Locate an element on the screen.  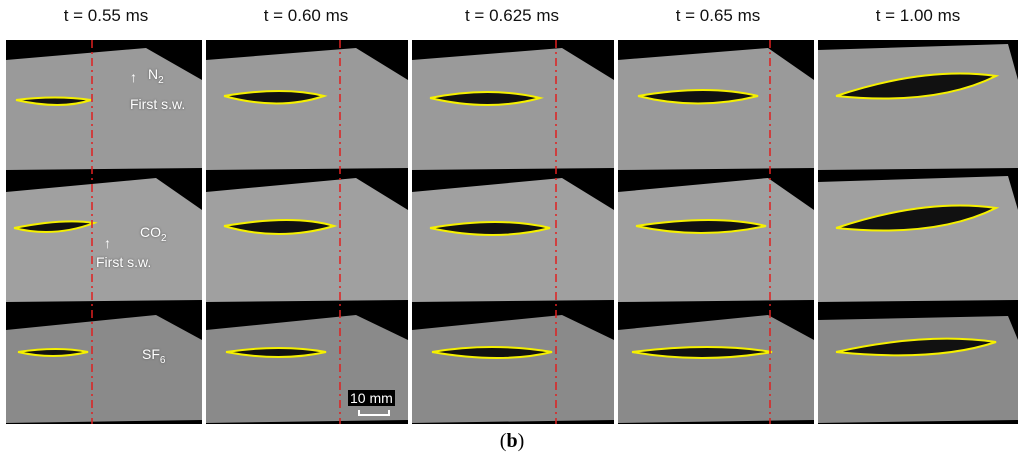
column-title-5: t = 1.00 ms is located at coordinates (918, 15).